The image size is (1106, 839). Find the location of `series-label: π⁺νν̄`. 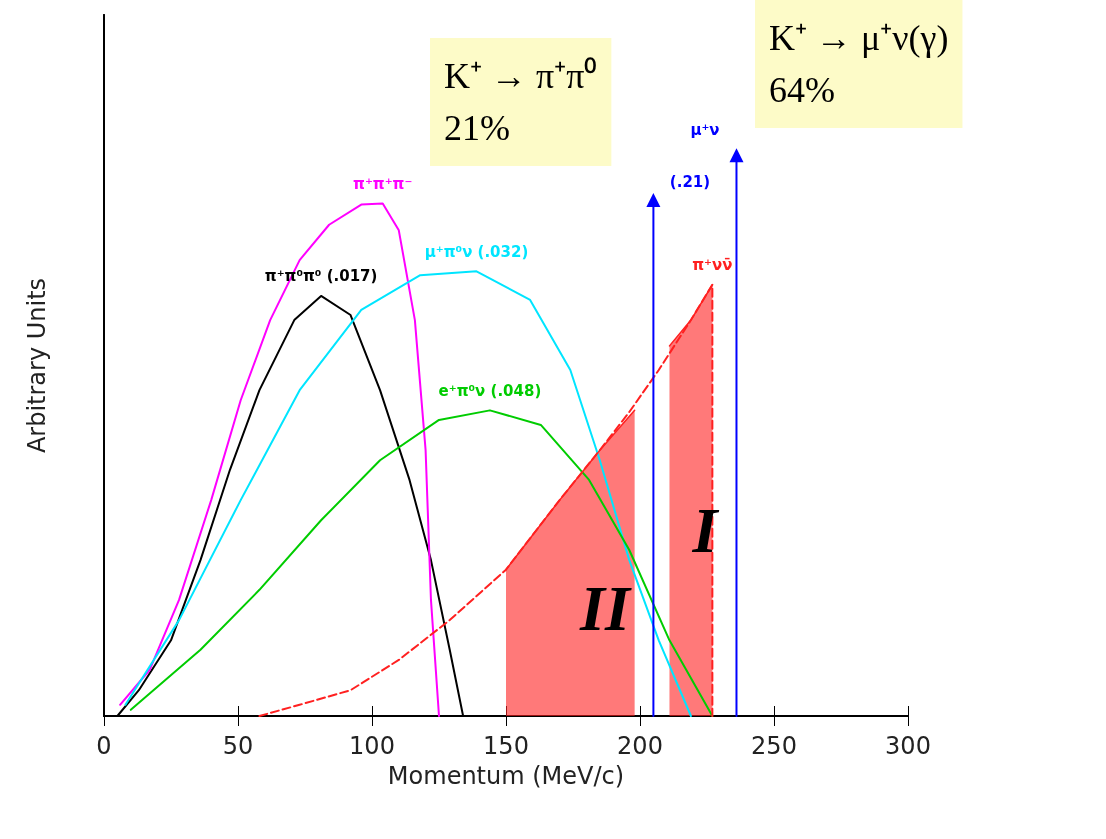

series-label: π⁺νν̄ is located at coordinates (712, 265).